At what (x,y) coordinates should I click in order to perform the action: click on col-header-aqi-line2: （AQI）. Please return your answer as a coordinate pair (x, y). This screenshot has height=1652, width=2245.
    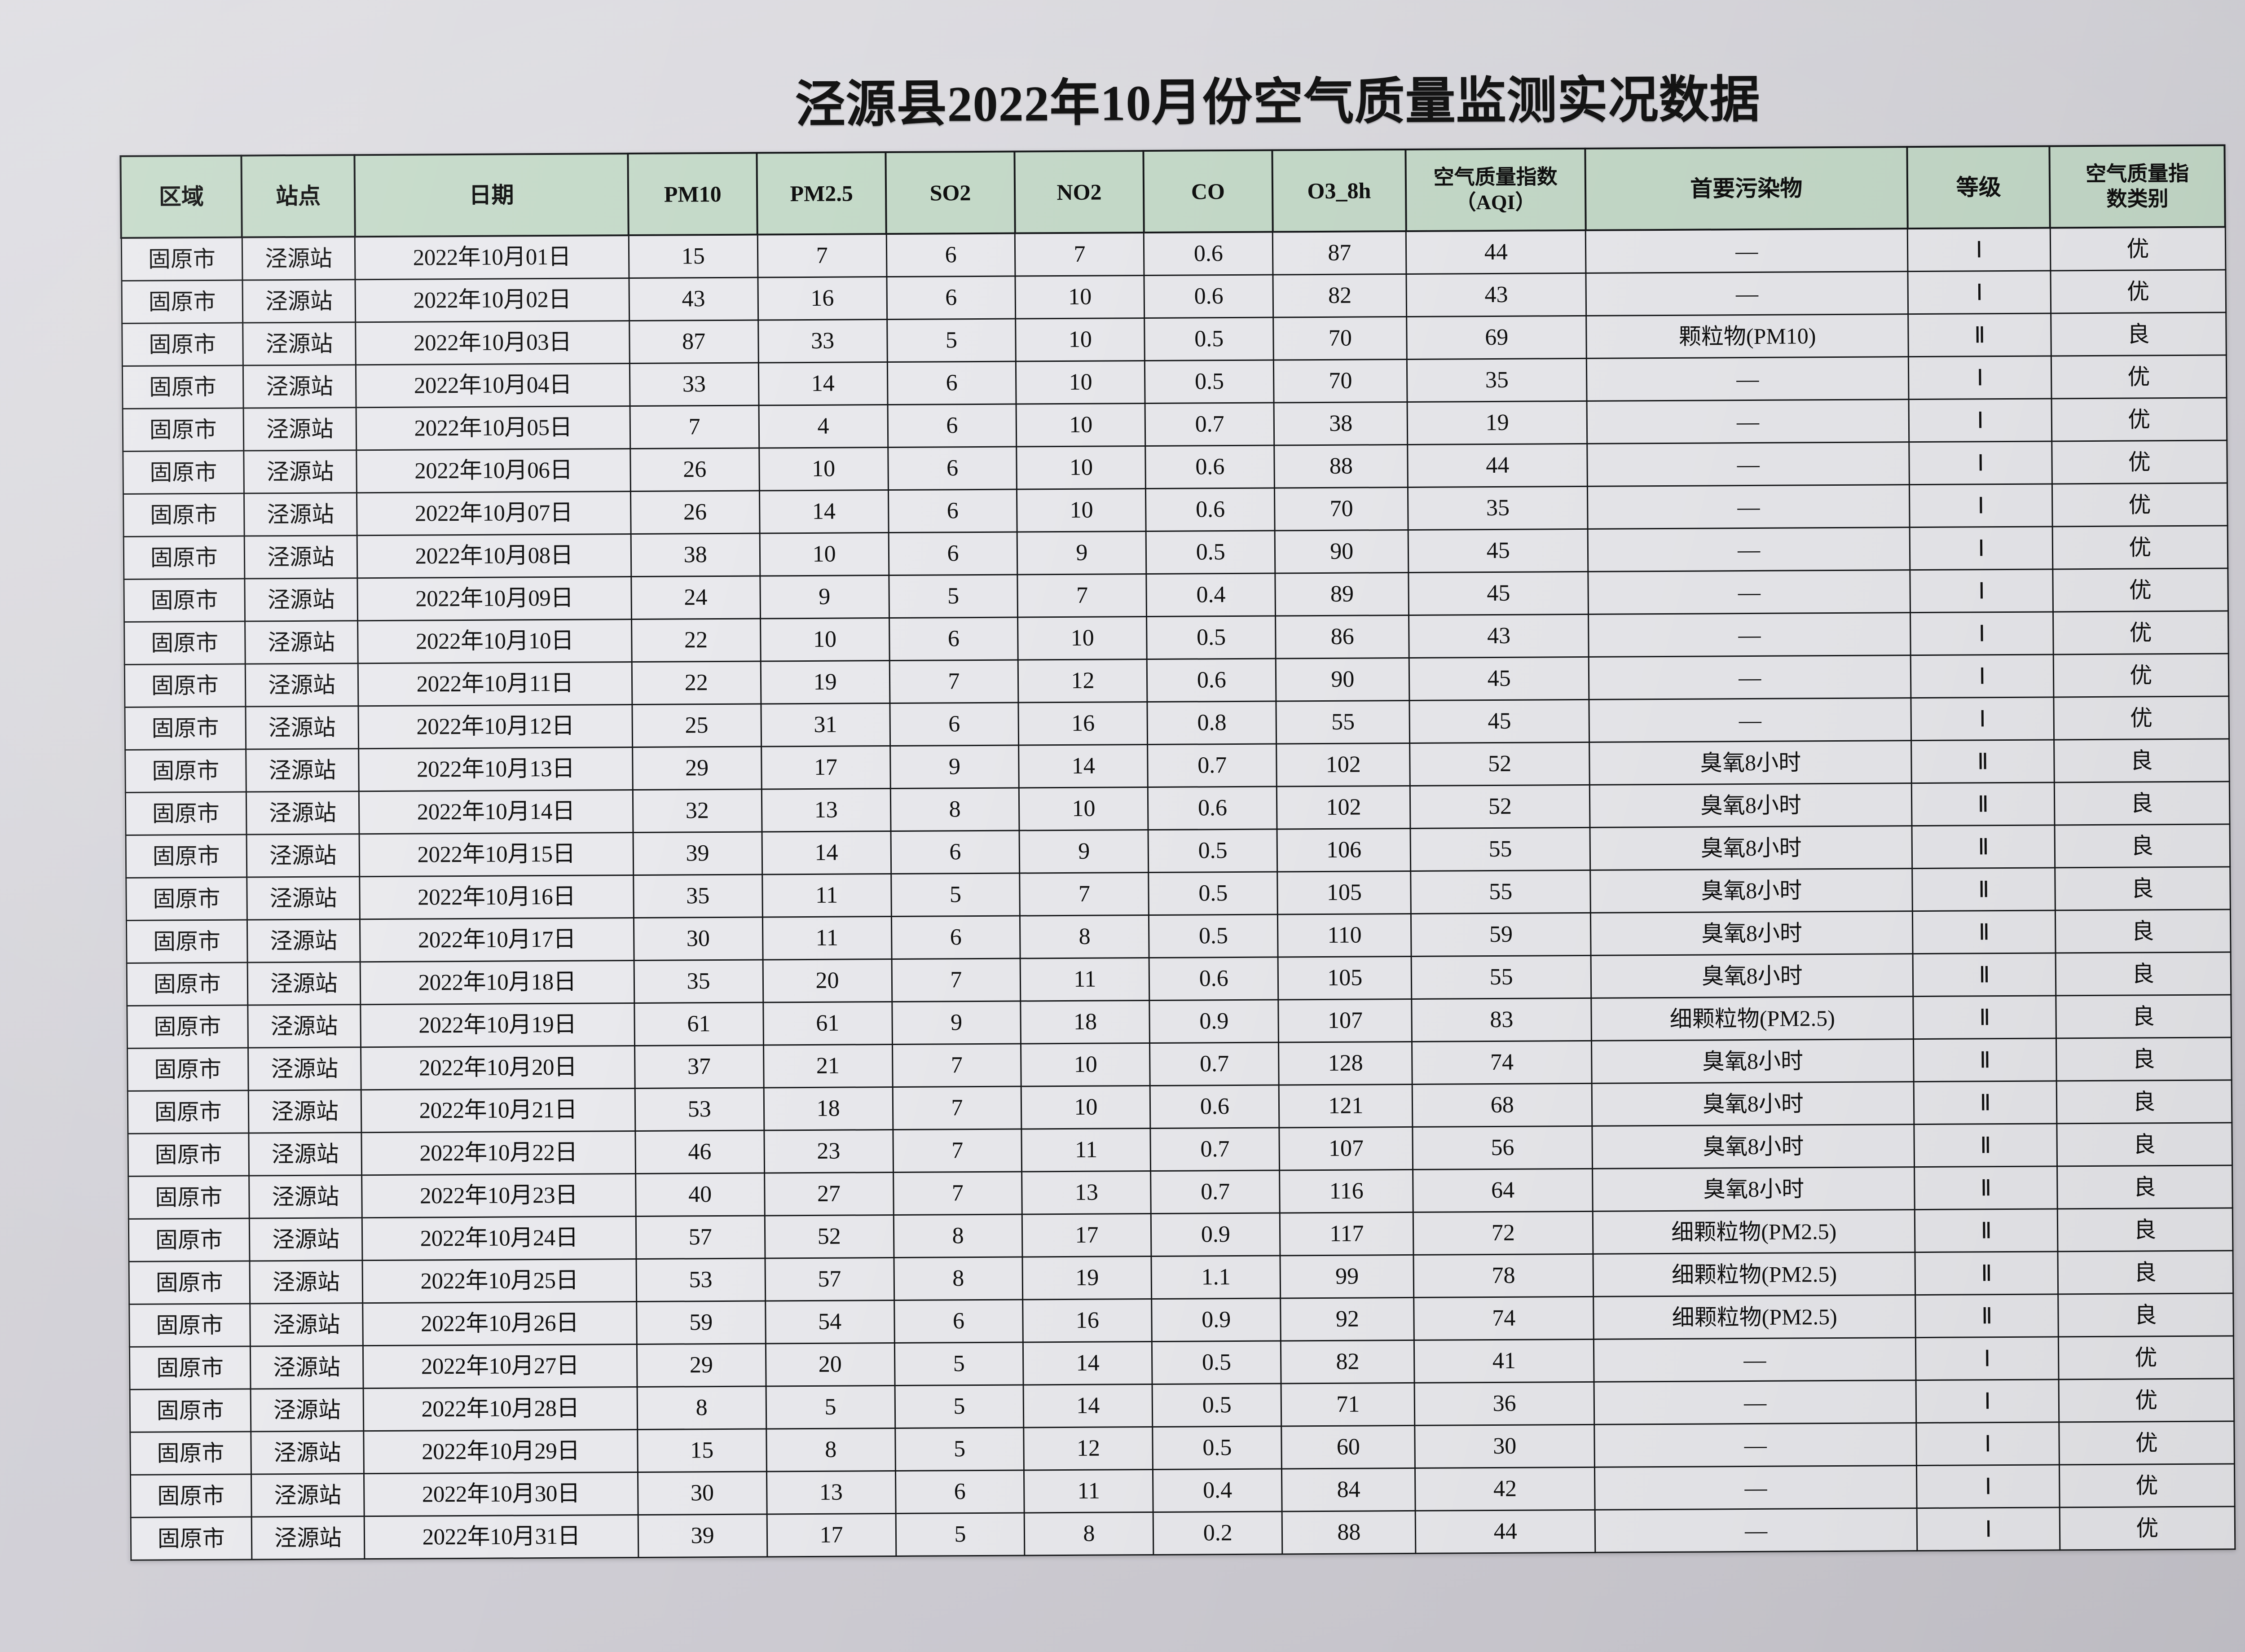
    Looking at the image, I should click on (1495, 202).